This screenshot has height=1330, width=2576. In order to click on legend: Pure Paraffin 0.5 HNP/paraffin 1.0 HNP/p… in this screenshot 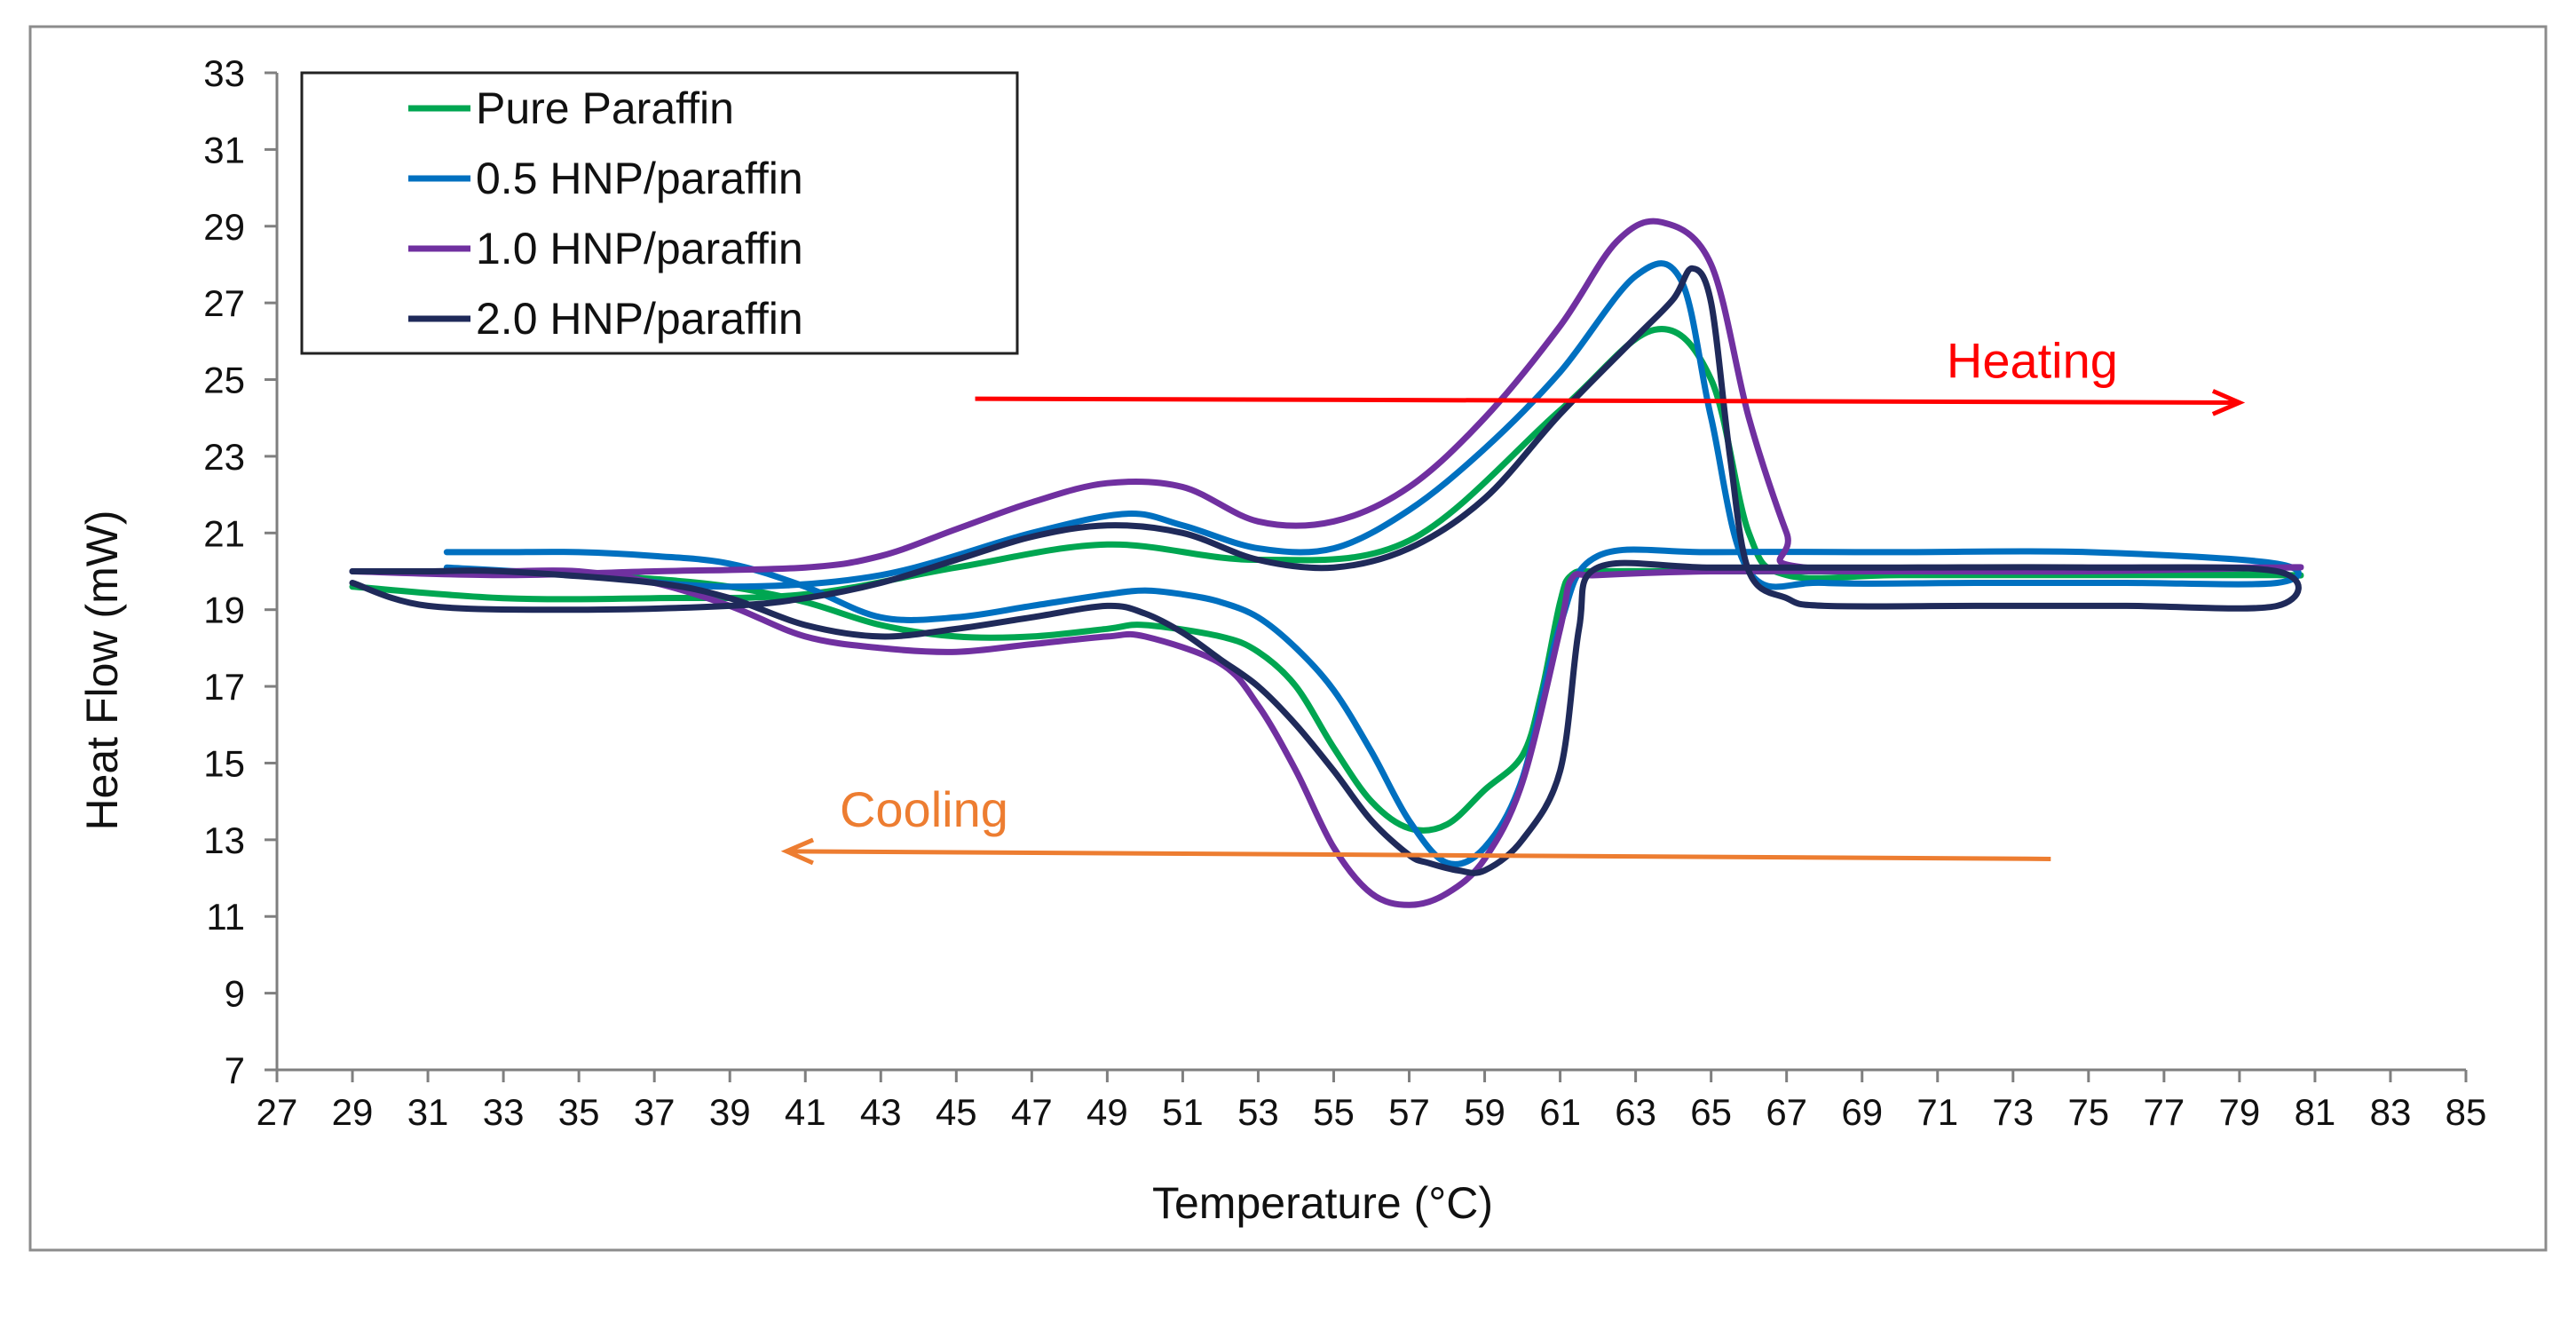, I will do `click(659, 213)`.